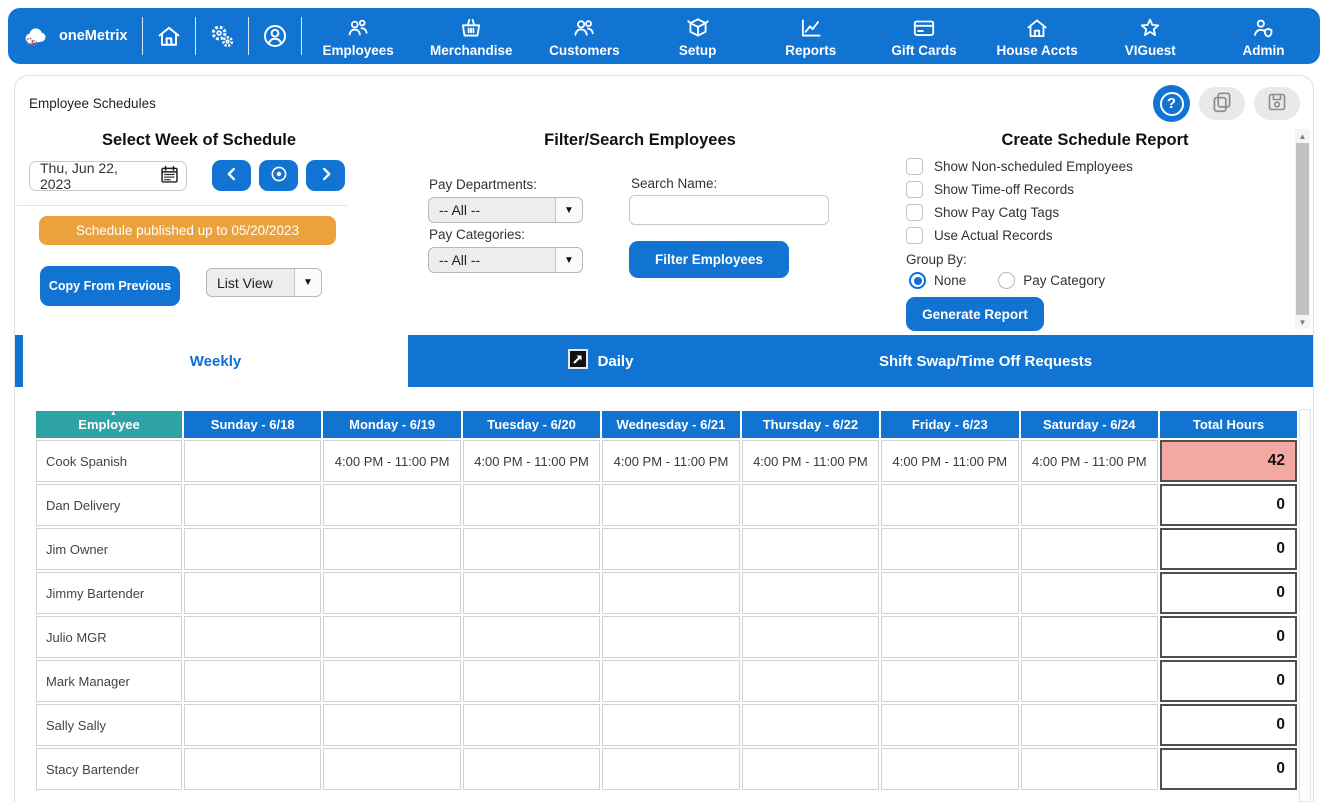 This screenshot has width=1328, height=802. I want to click on employee-name-cell: Jim Owner, so click(109, 549).